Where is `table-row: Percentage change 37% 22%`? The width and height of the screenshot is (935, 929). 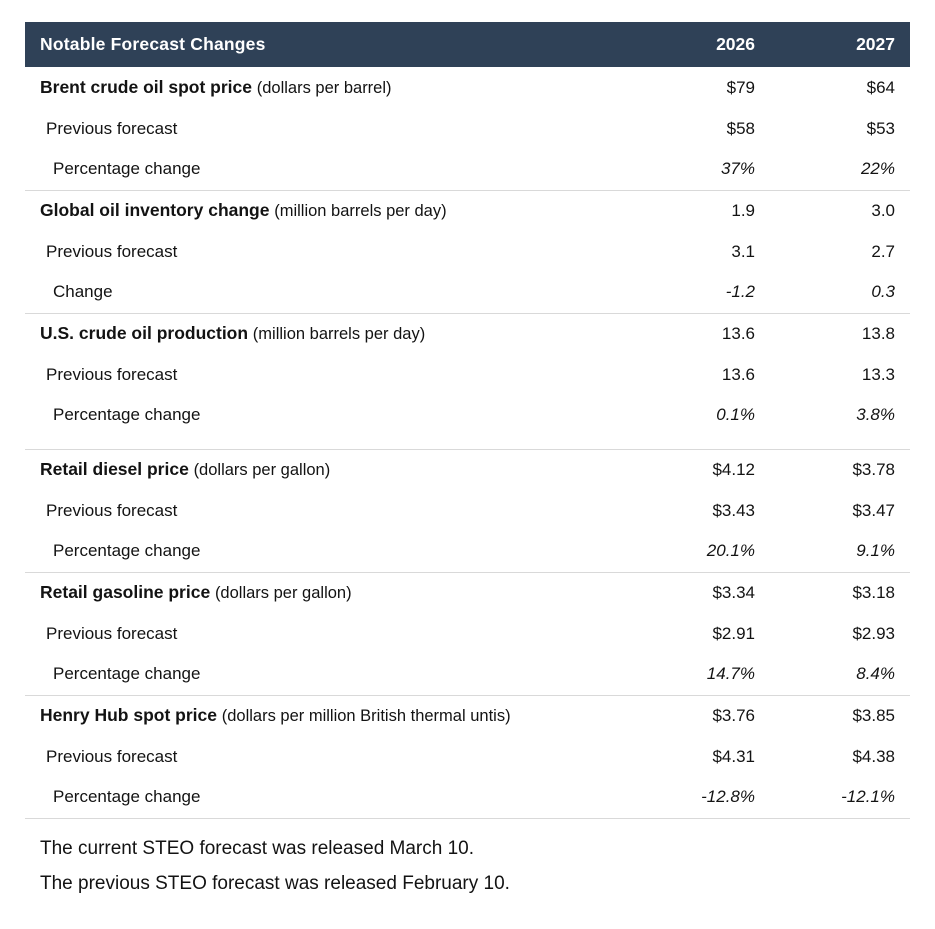 table-row: Percentage change 37% 22% is located at coordinates (467, 169).